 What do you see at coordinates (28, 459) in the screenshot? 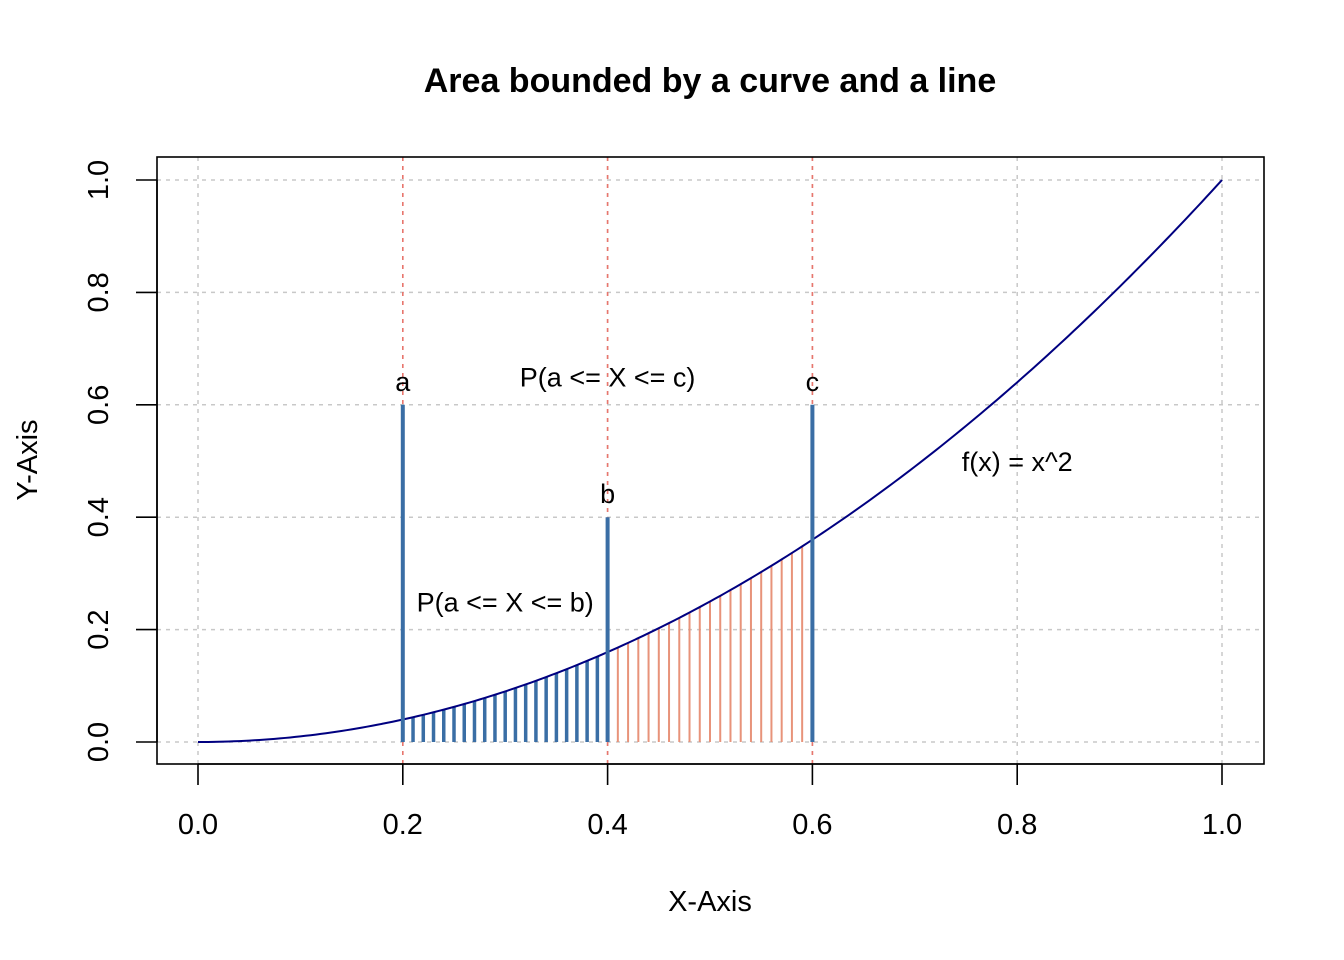
I see `y-axis-label: Y-Axis` at bounding box center [28, 459].